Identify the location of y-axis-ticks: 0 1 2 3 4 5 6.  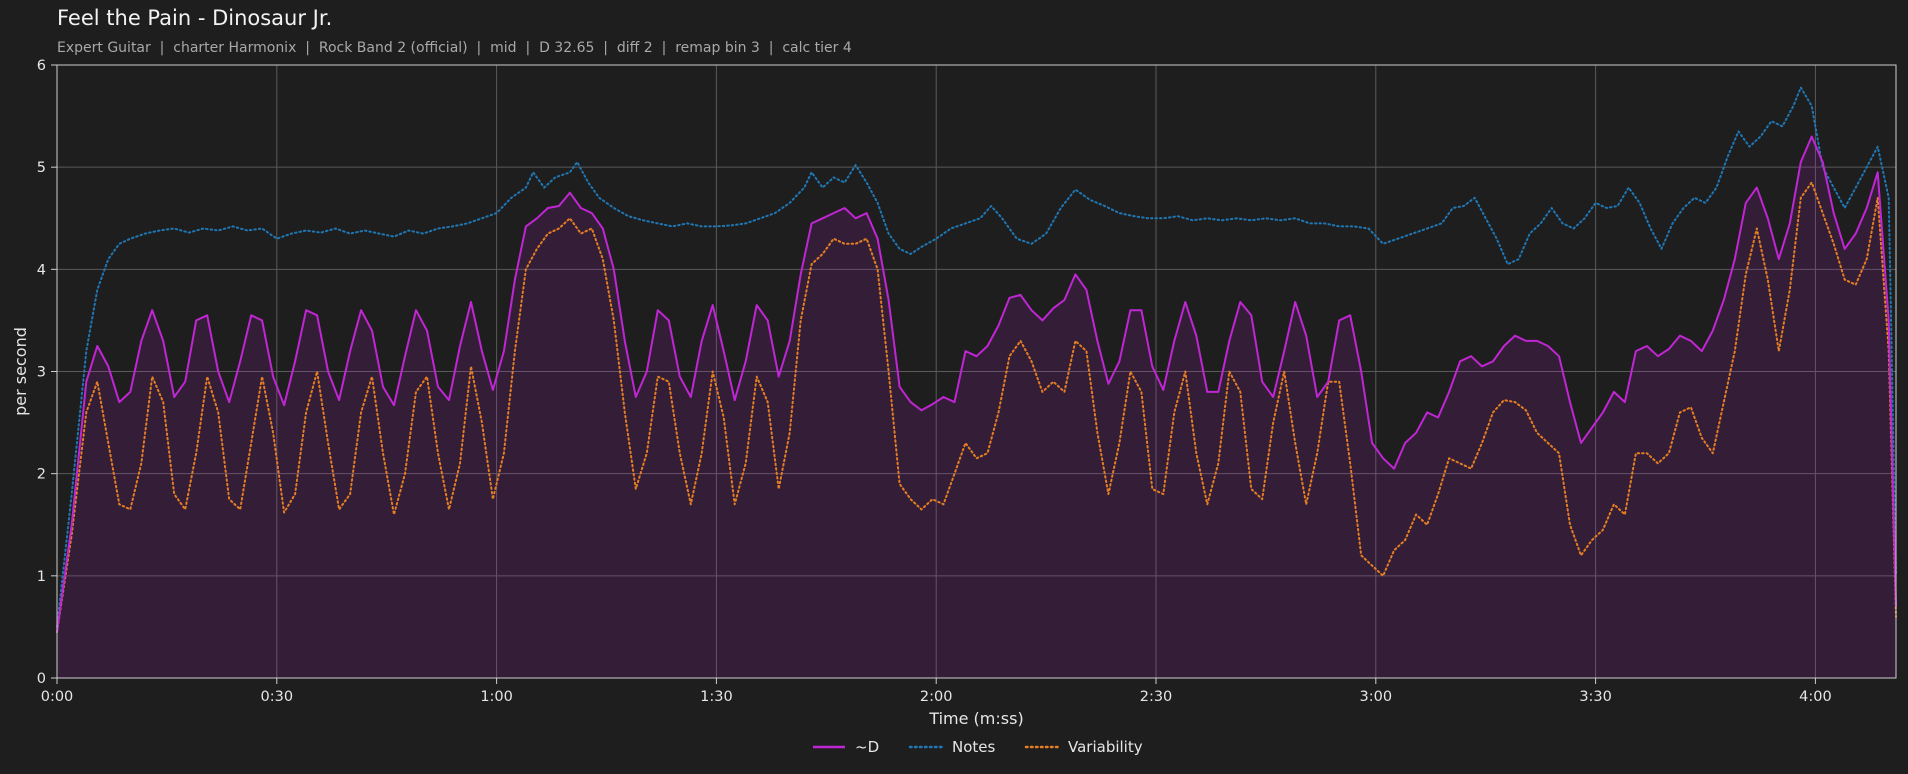
(47, 372).